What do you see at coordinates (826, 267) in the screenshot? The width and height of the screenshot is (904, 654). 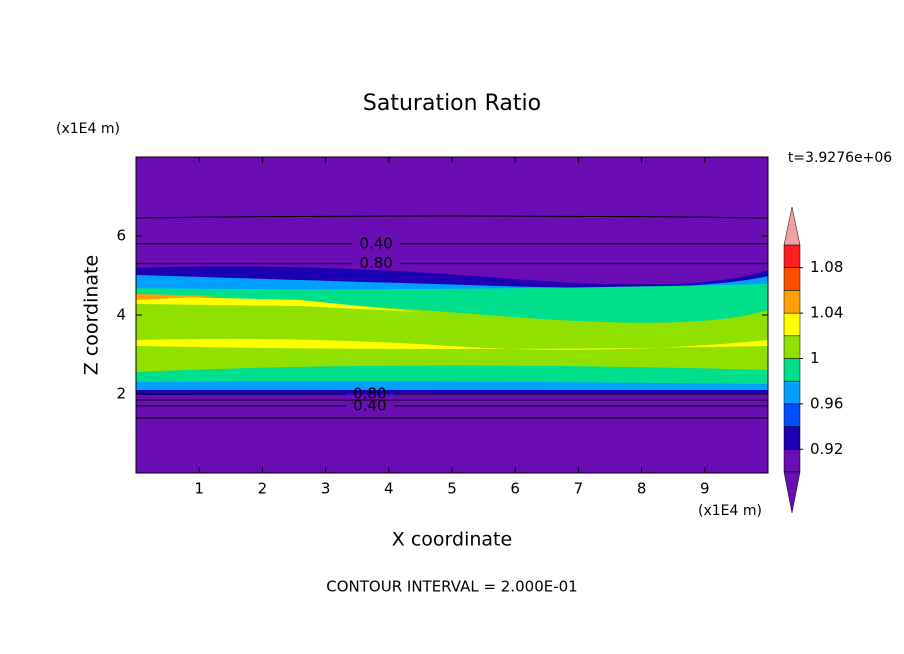 I see `colorbar-tick-label: 1.08` at bounding box center [826, 267].